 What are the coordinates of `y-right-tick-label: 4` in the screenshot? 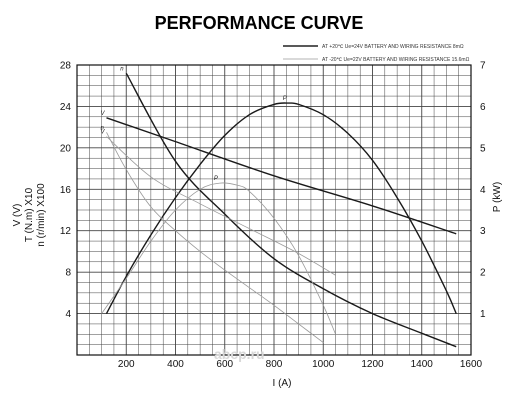 It's located at (483, 190).